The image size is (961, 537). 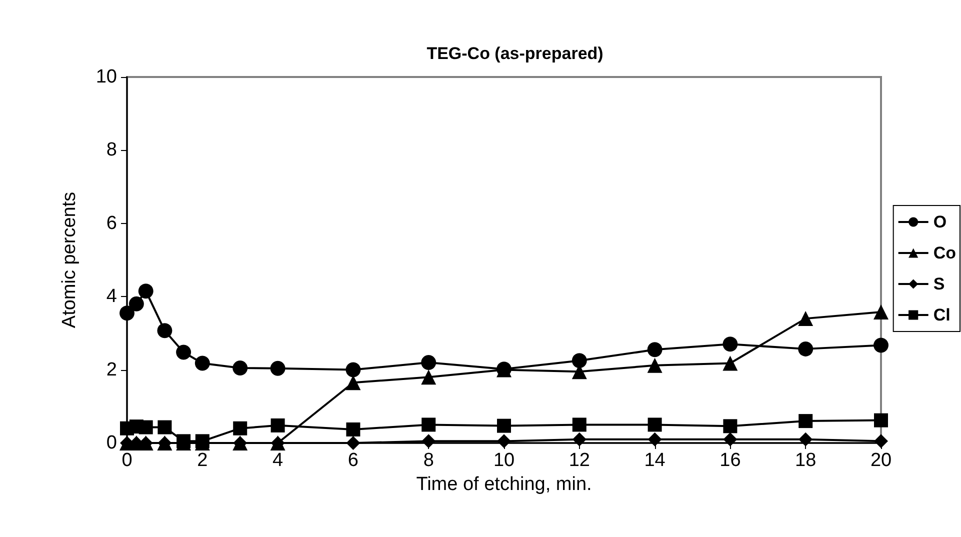 What do you see at coordinates (515, 53) in the screenshot?
I see `chart-title: TEG-Co (as-prepared)` at bounding box center [515, 53].